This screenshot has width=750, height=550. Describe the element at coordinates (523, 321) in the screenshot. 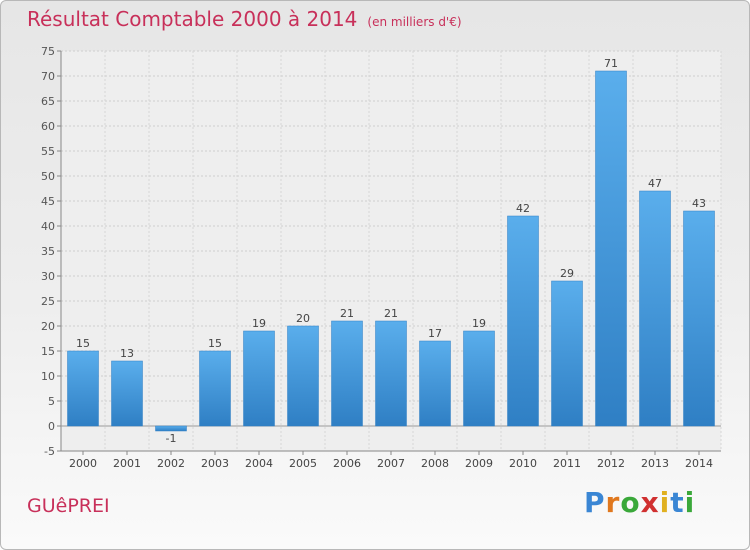

I see `bar-2010` at that location.